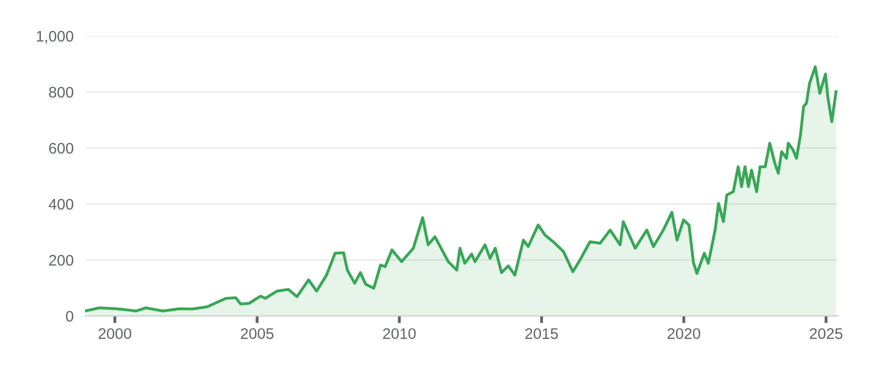  I want to click on y-tick-label: 800, so click(61, 92).